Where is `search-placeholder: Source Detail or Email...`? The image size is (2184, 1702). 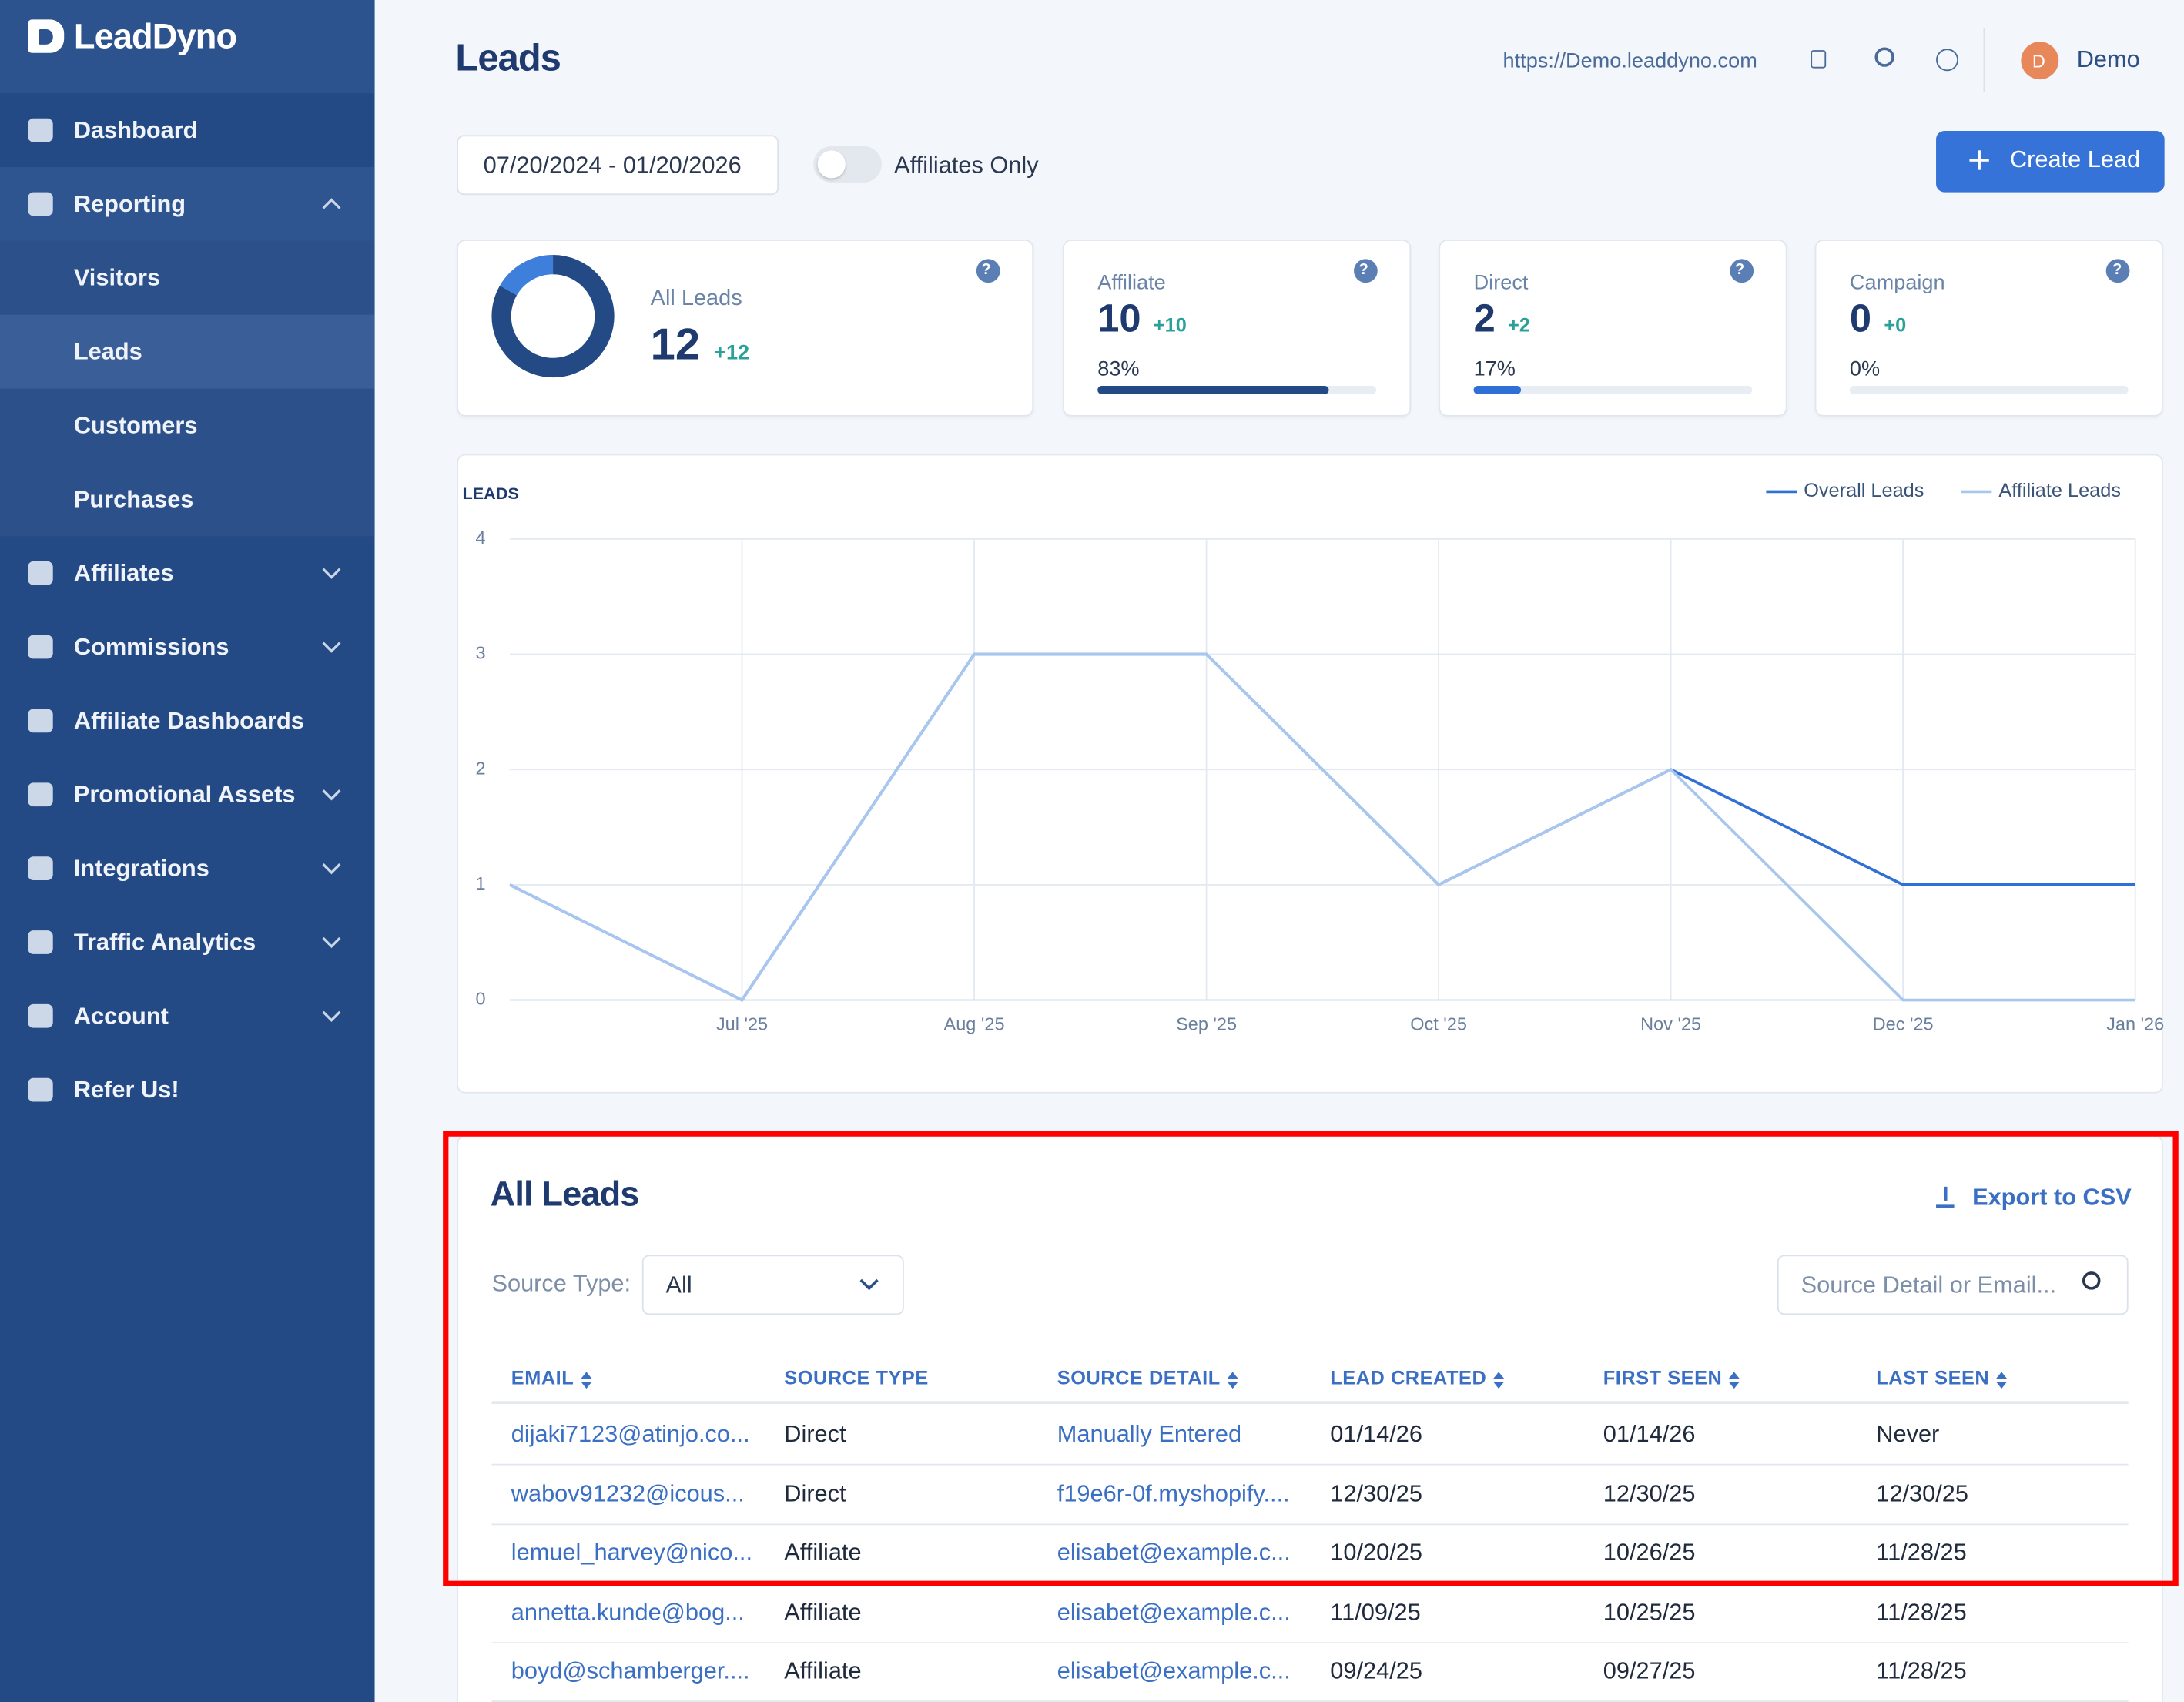 search-placeholder: Source Detail or Email... is located at coordinates (1928, 1284).